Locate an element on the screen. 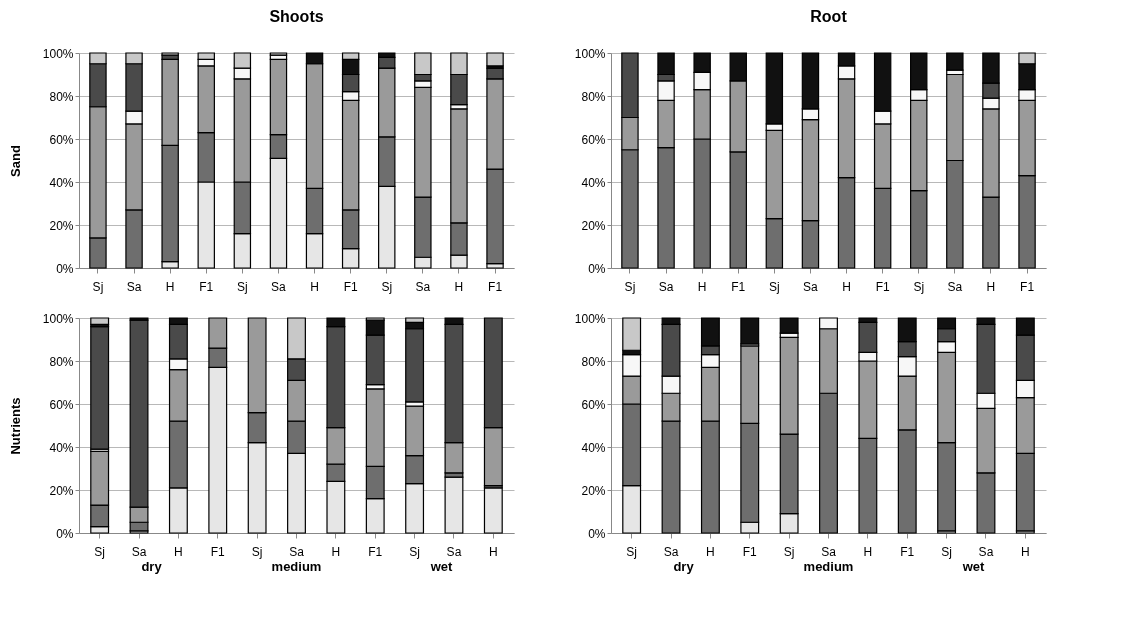 The height and width of the screenshot is (628, 1144). y-axis-title: Nutrients is located at coordinates (15, 426).